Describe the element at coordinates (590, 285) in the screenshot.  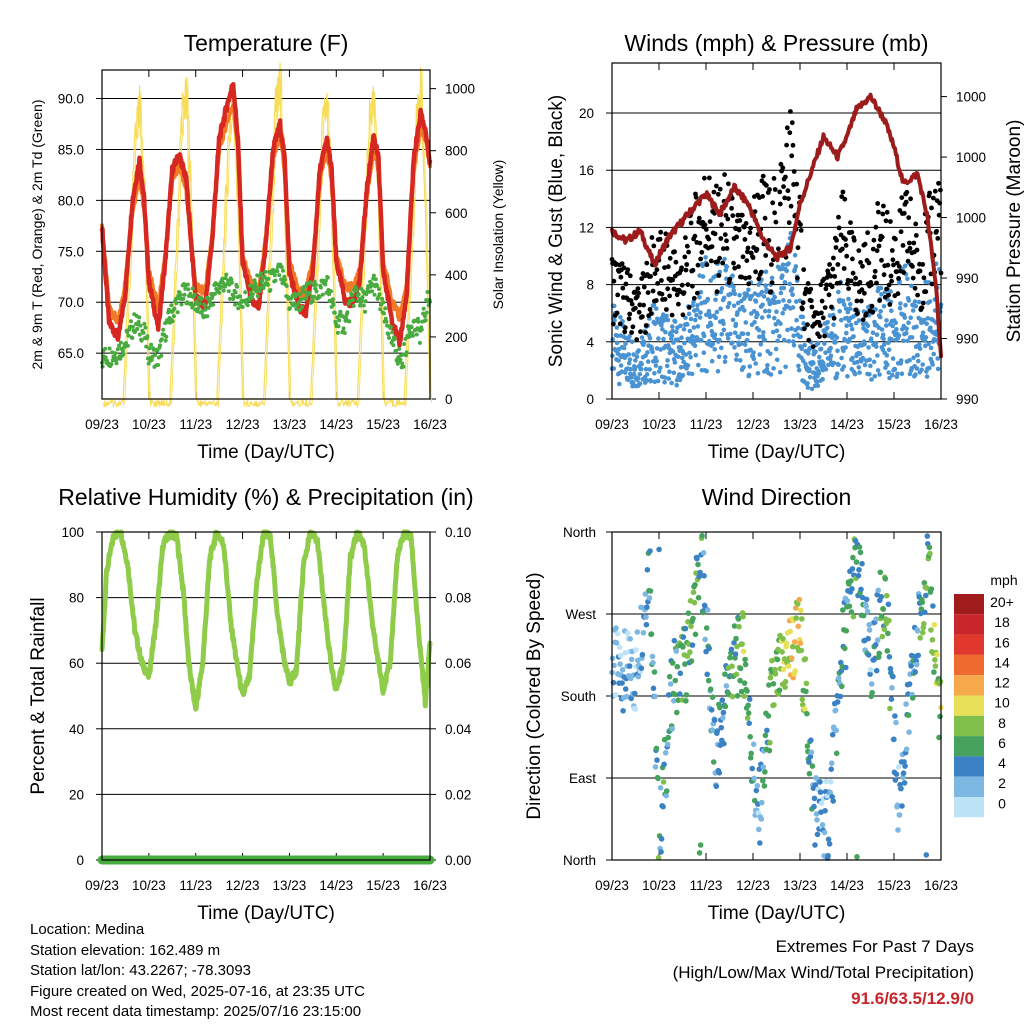
I see `y-tick-label-left: 8` at that location.